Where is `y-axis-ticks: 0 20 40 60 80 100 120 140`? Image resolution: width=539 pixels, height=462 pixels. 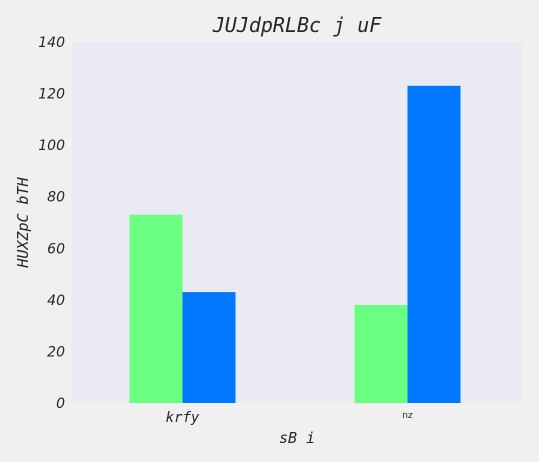 y-axis-ticks: 0 20 40 60 80 100 120 140 is located at coordinates (51, 223).